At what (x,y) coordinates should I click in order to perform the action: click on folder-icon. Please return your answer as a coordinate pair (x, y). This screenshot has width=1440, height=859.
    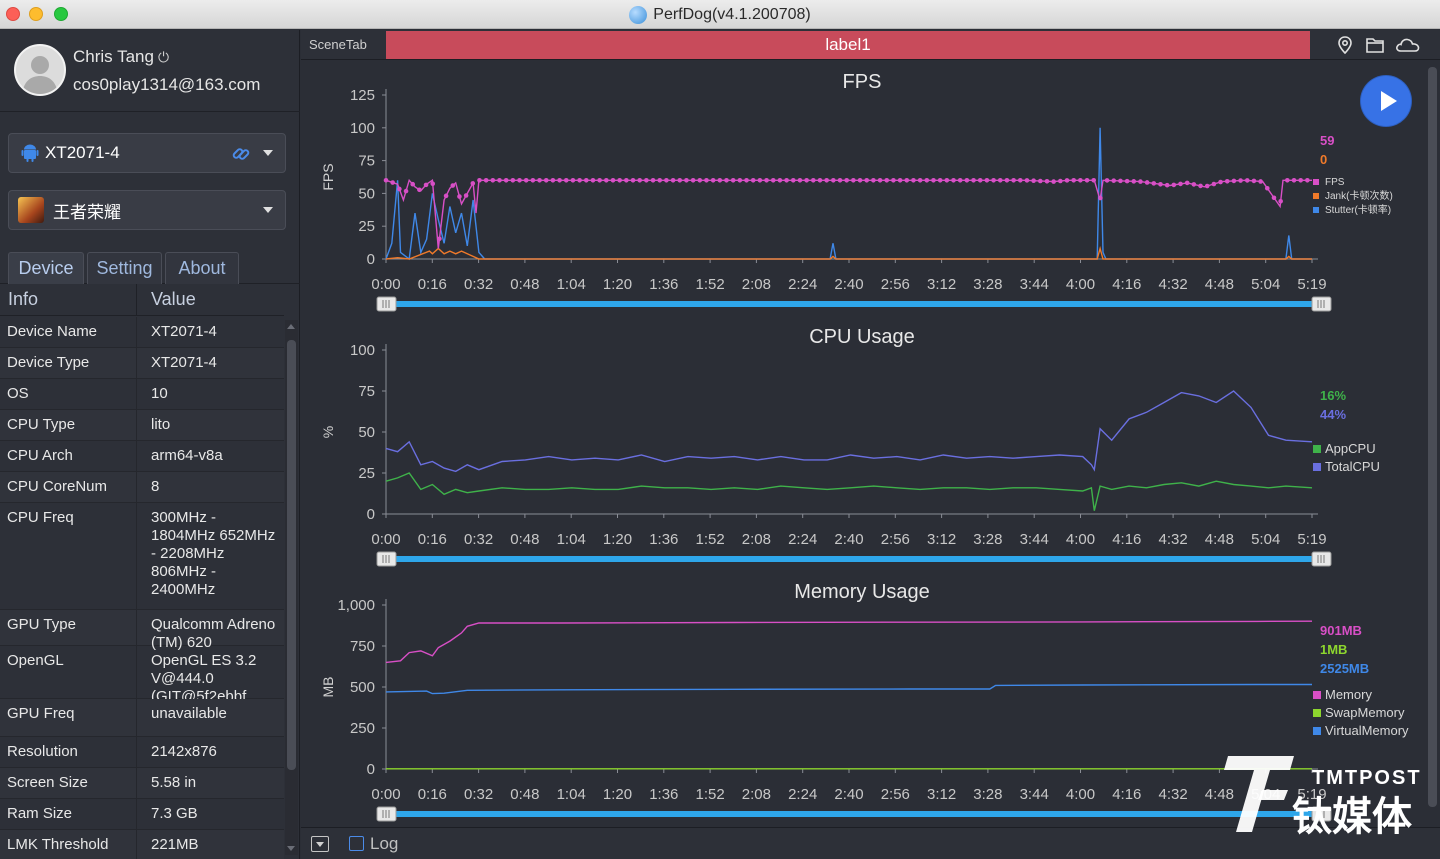
    Looking at the image, I should click on (1375, 45).